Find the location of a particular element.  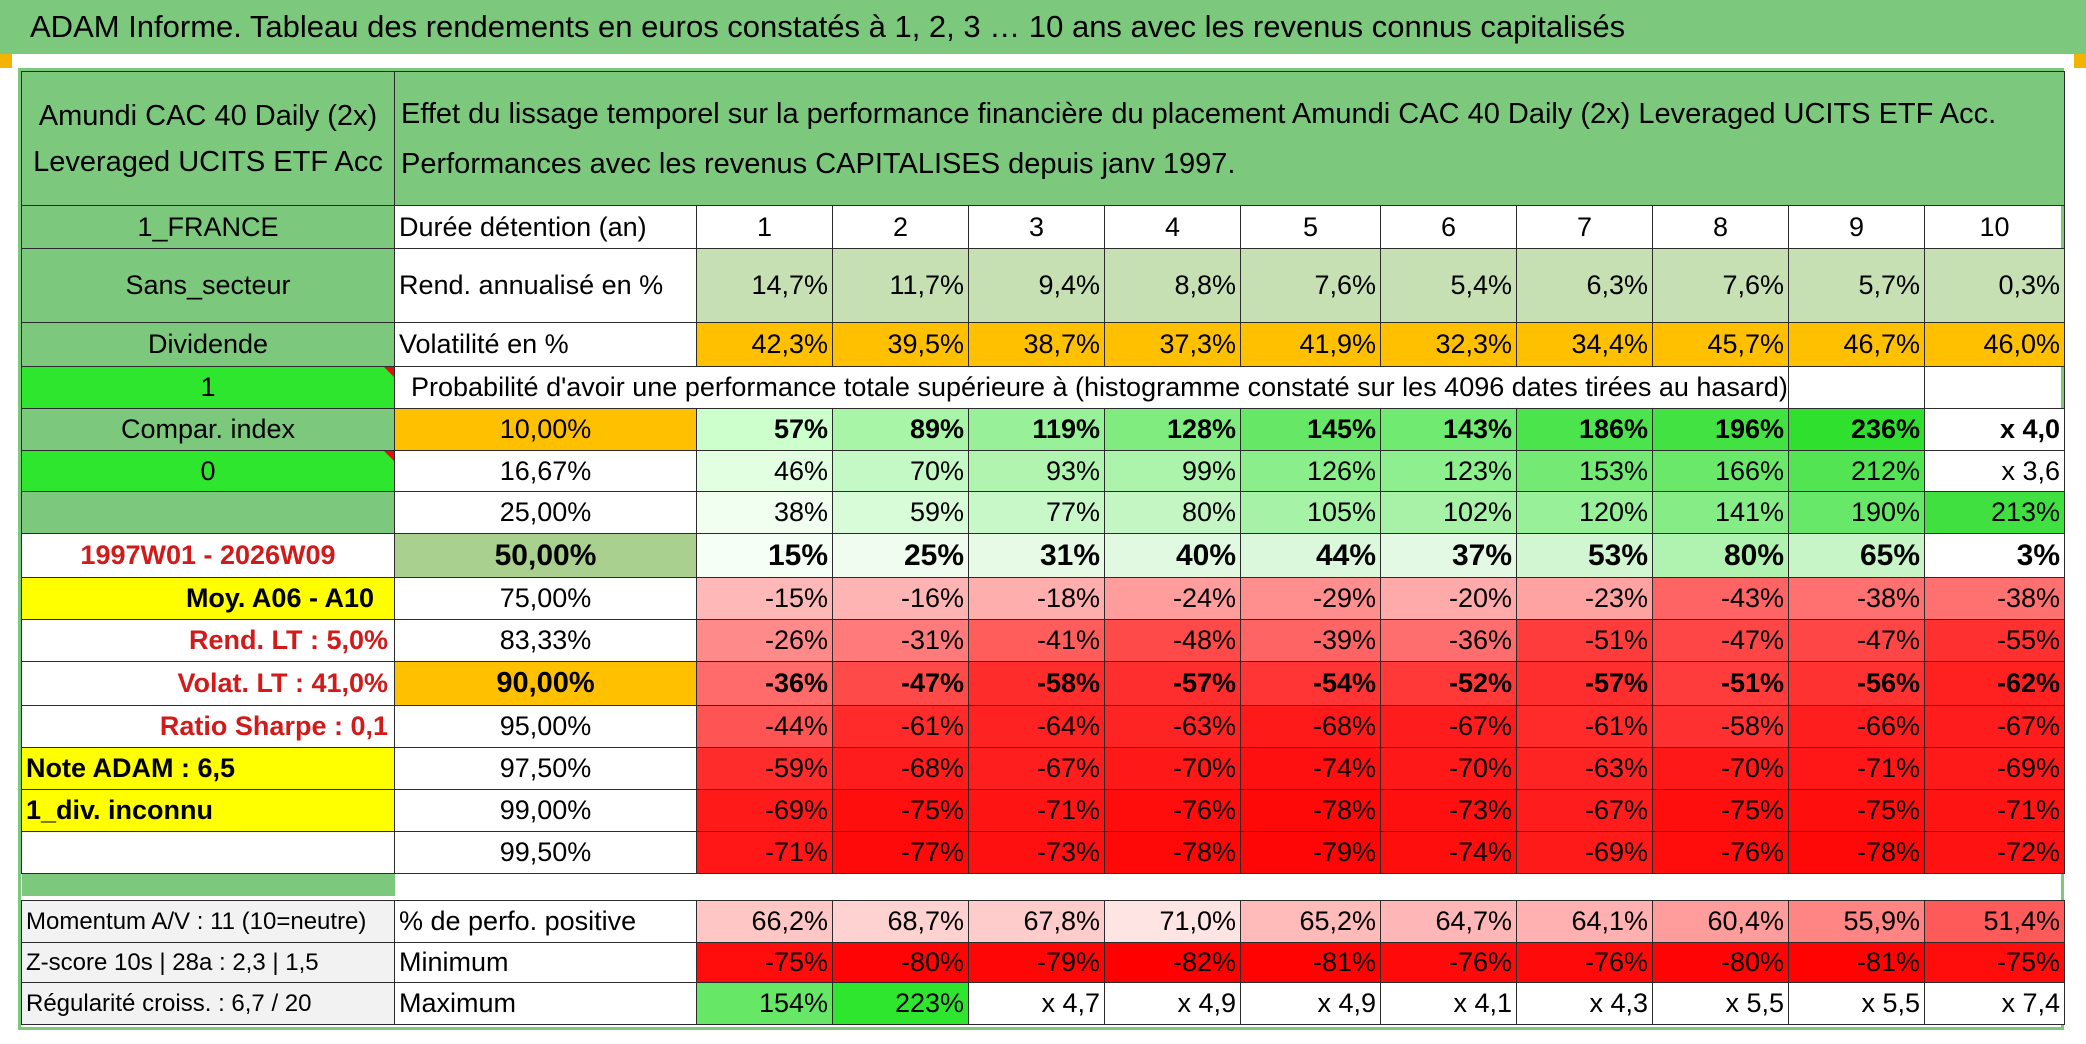

left-edge-marker is located at coordinates (6, 61).